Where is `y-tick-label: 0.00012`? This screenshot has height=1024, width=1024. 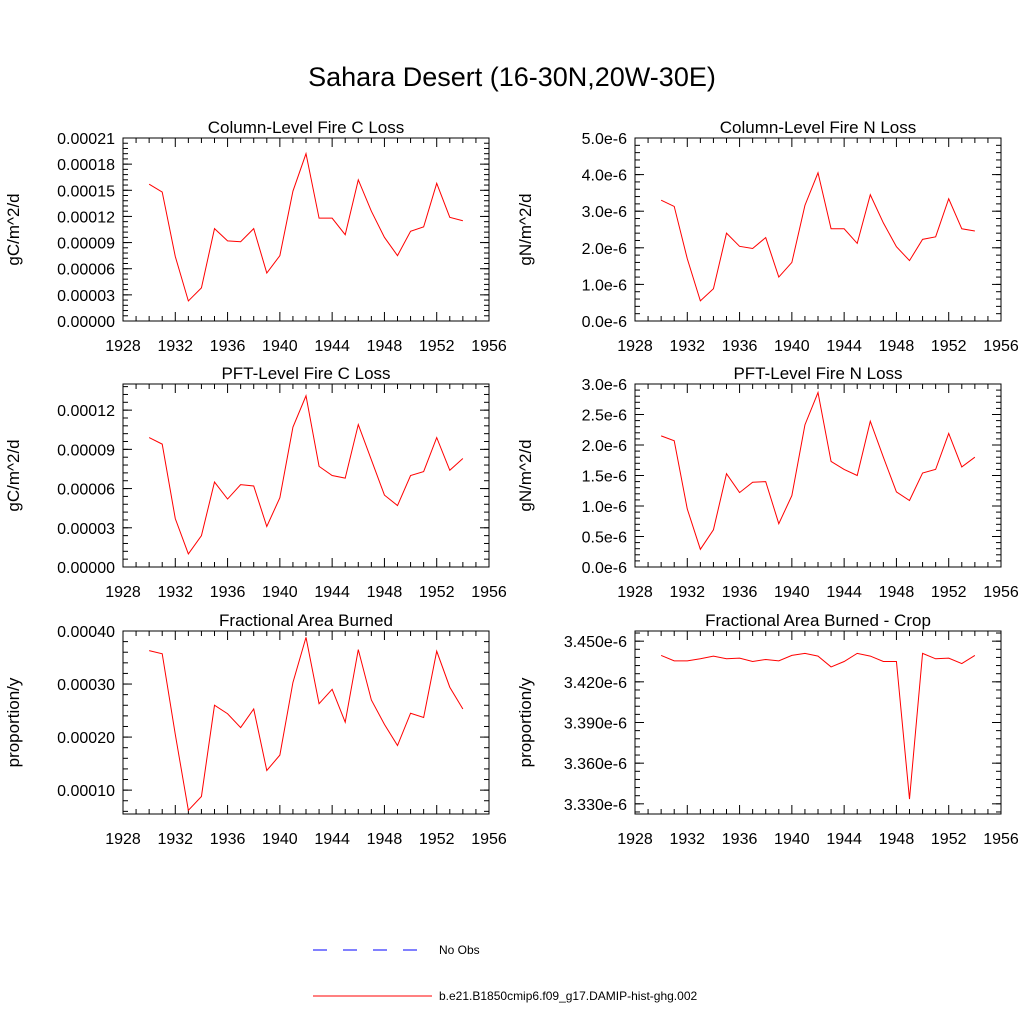
y-tick-label: 0.00012 is located at coordinates (86, 411).